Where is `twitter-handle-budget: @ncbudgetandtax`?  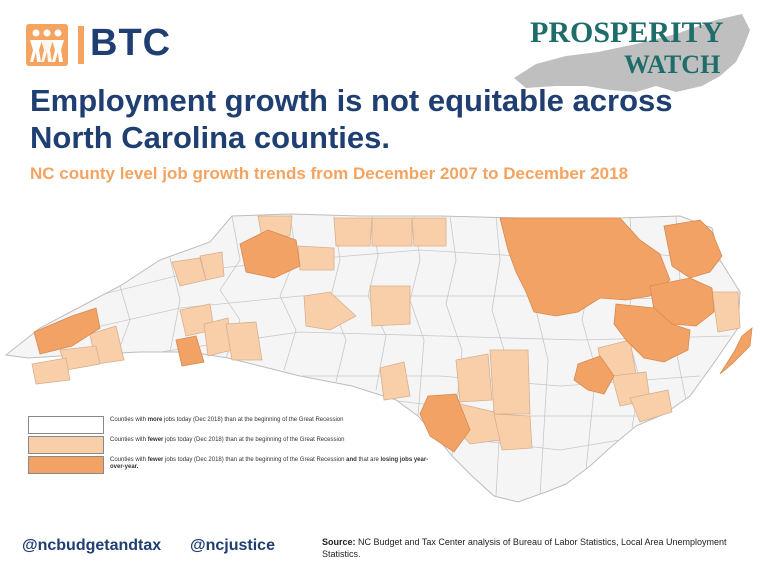 twitter-handle-budget: @ncbudgetandtax is located at coordinates (92, 545).